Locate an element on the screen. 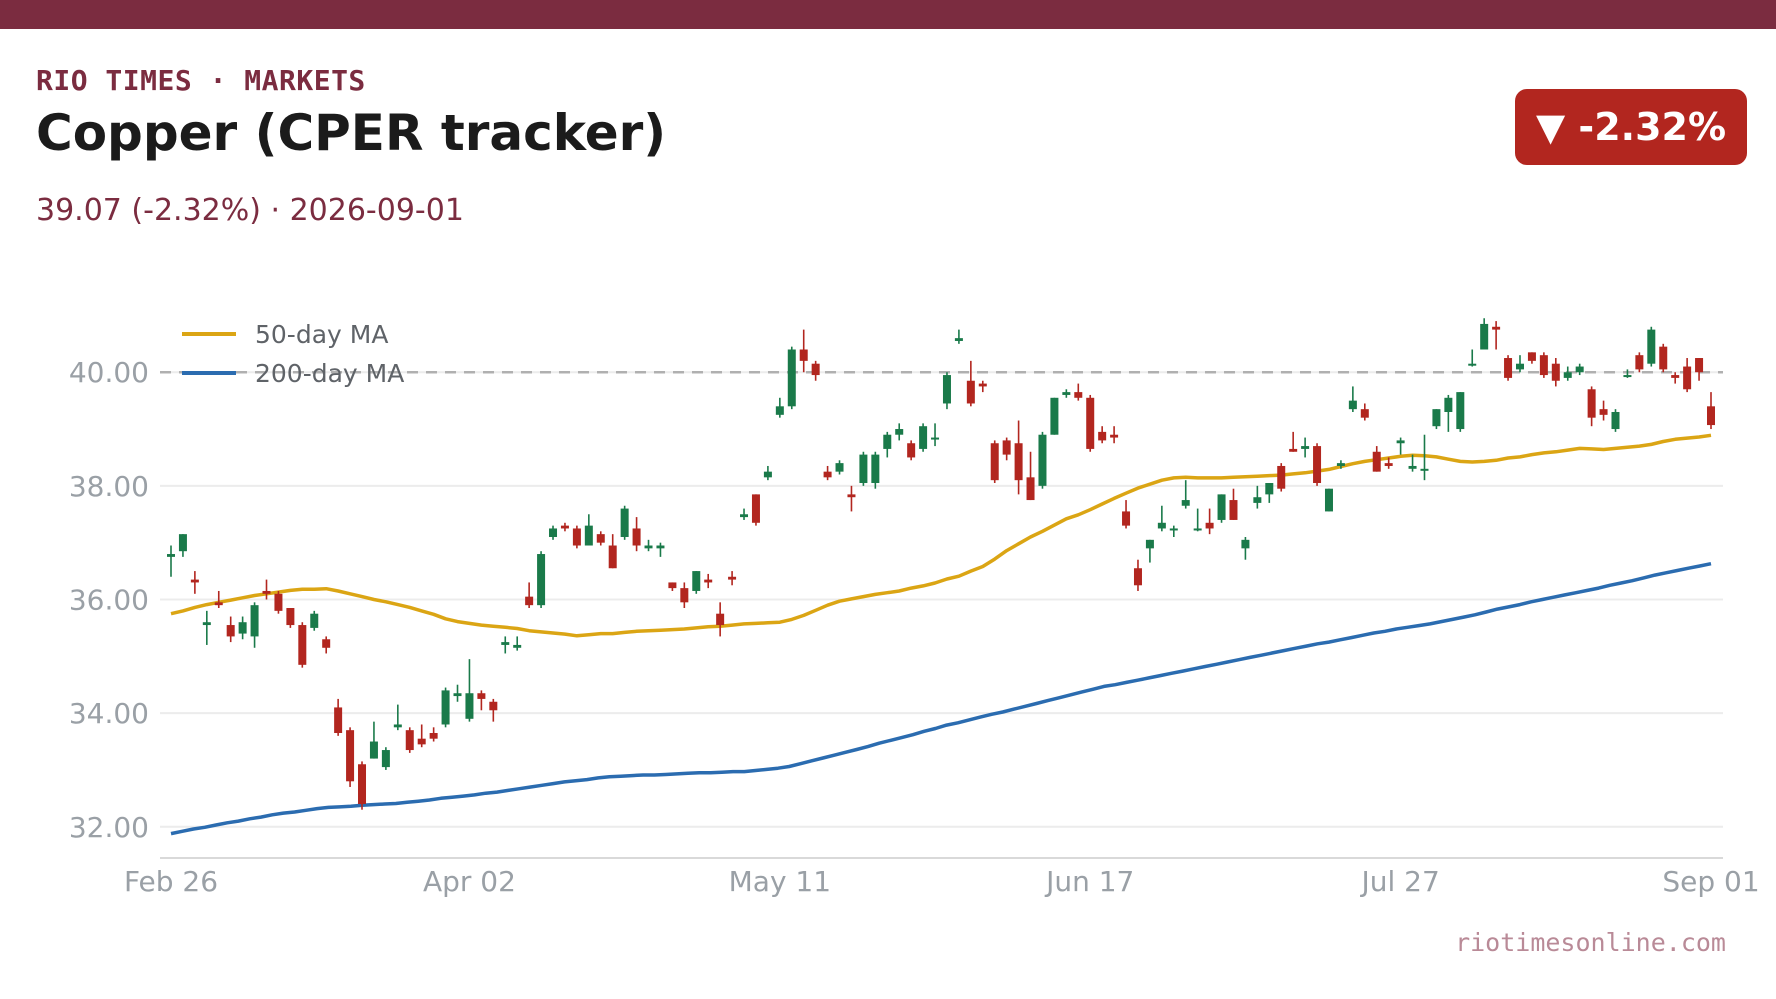  y-axis-labels: 32.00 34.00 36.00 38.00 40.00 is located at coordinates (109, 600).